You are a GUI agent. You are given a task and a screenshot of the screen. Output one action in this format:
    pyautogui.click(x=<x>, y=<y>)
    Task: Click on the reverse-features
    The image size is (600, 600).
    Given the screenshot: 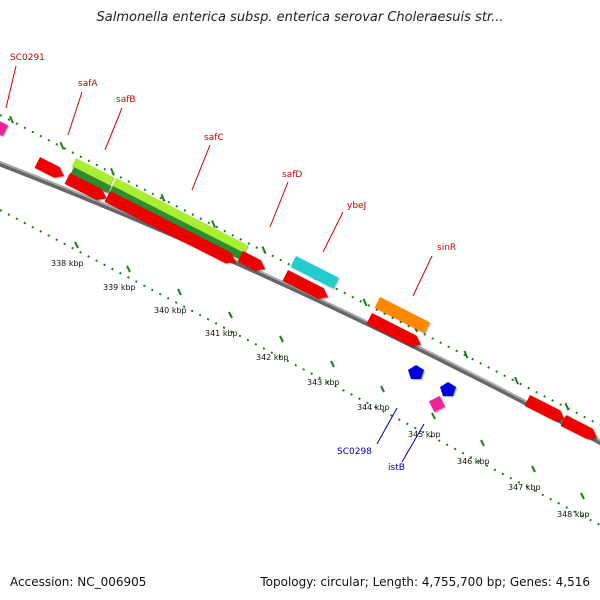 What is the action you would take?
    pyautogui.click(x=432, y=389)
    